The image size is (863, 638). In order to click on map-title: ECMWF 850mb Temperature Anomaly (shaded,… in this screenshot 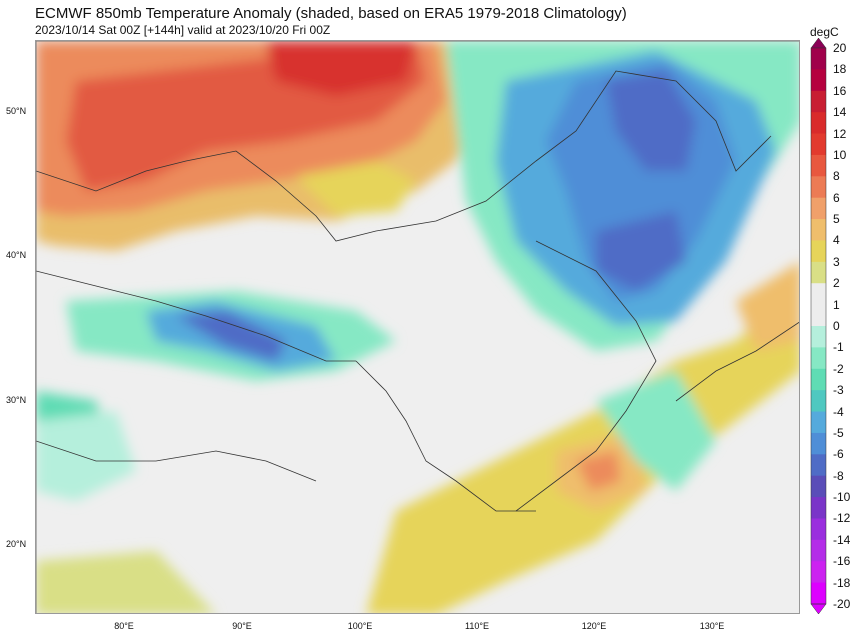, I will do `click(331, 13)`.